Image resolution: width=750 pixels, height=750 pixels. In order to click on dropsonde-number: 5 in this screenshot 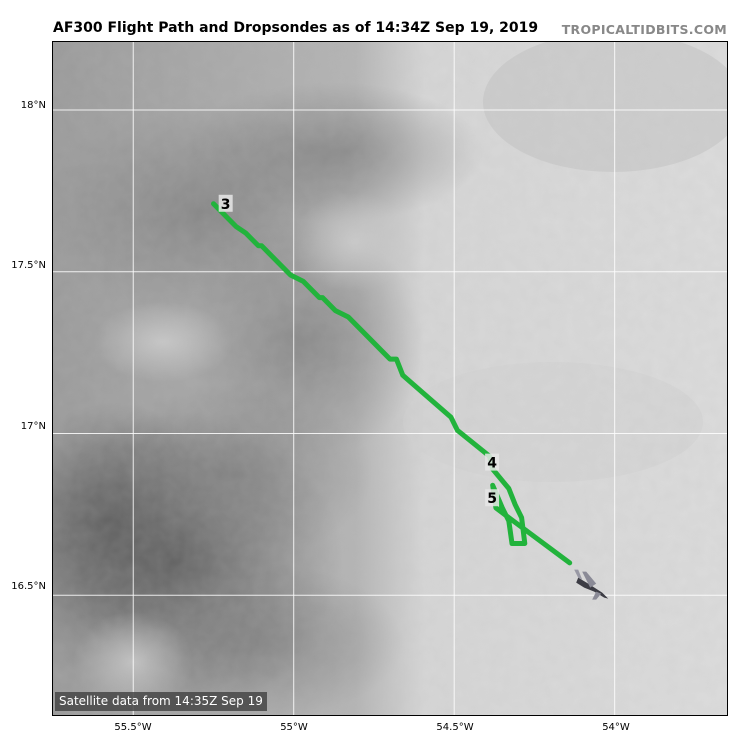, I will do `click(492, 499)`.